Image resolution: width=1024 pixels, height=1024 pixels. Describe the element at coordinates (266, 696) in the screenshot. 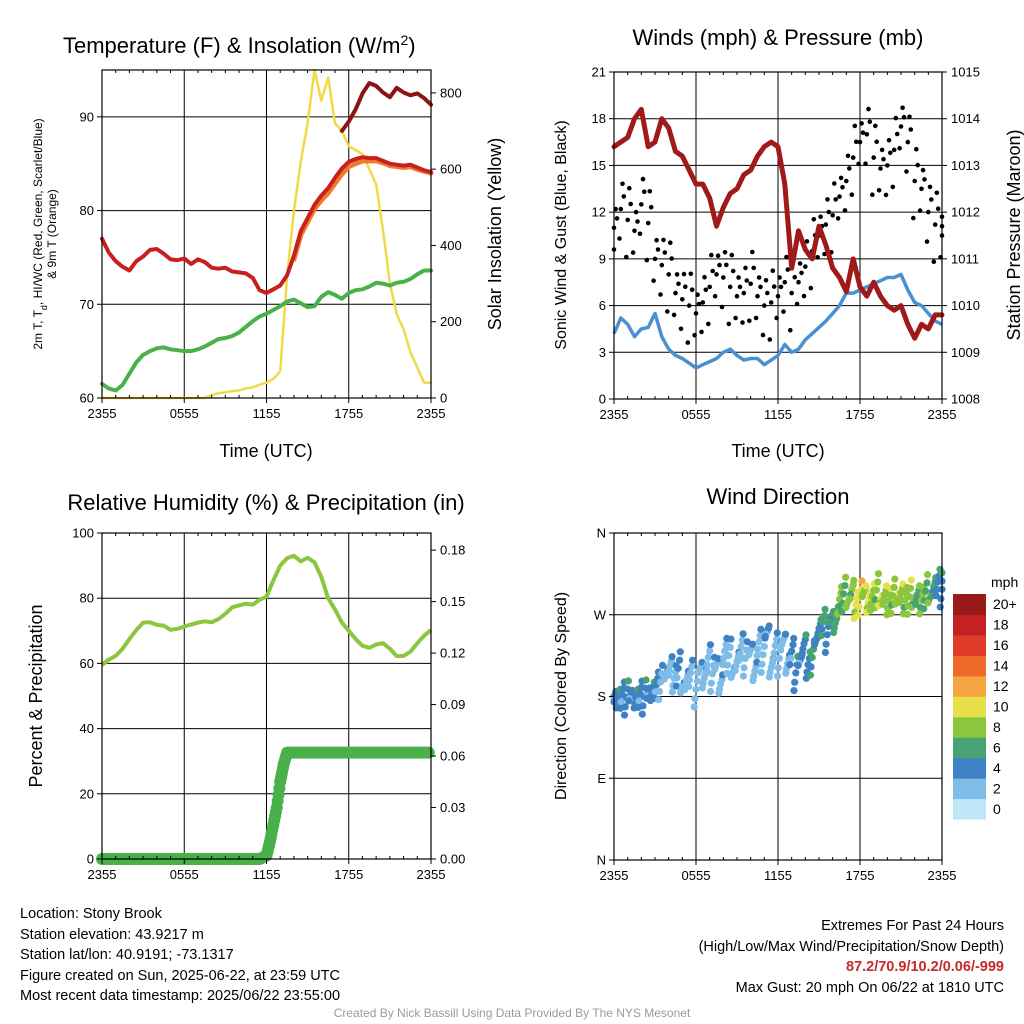

I see `humidity-panel-grid` at that location.